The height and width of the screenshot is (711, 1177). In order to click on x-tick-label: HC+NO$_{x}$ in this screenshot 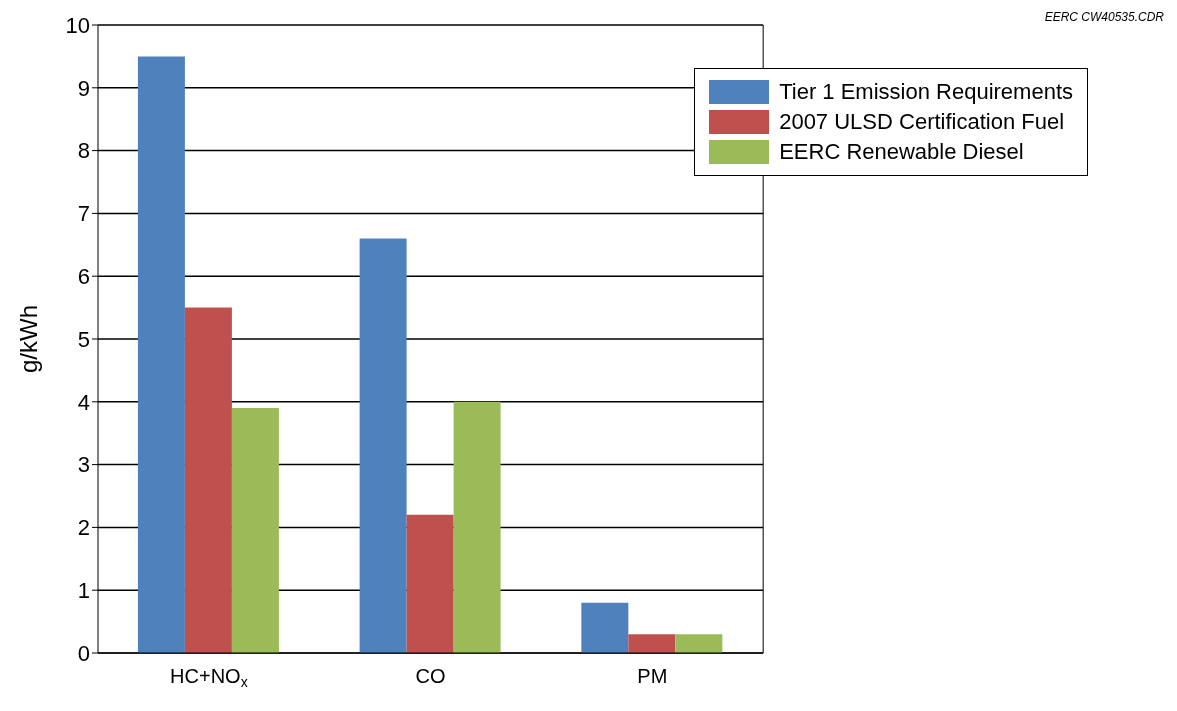, I will do `click(209, 677)`.